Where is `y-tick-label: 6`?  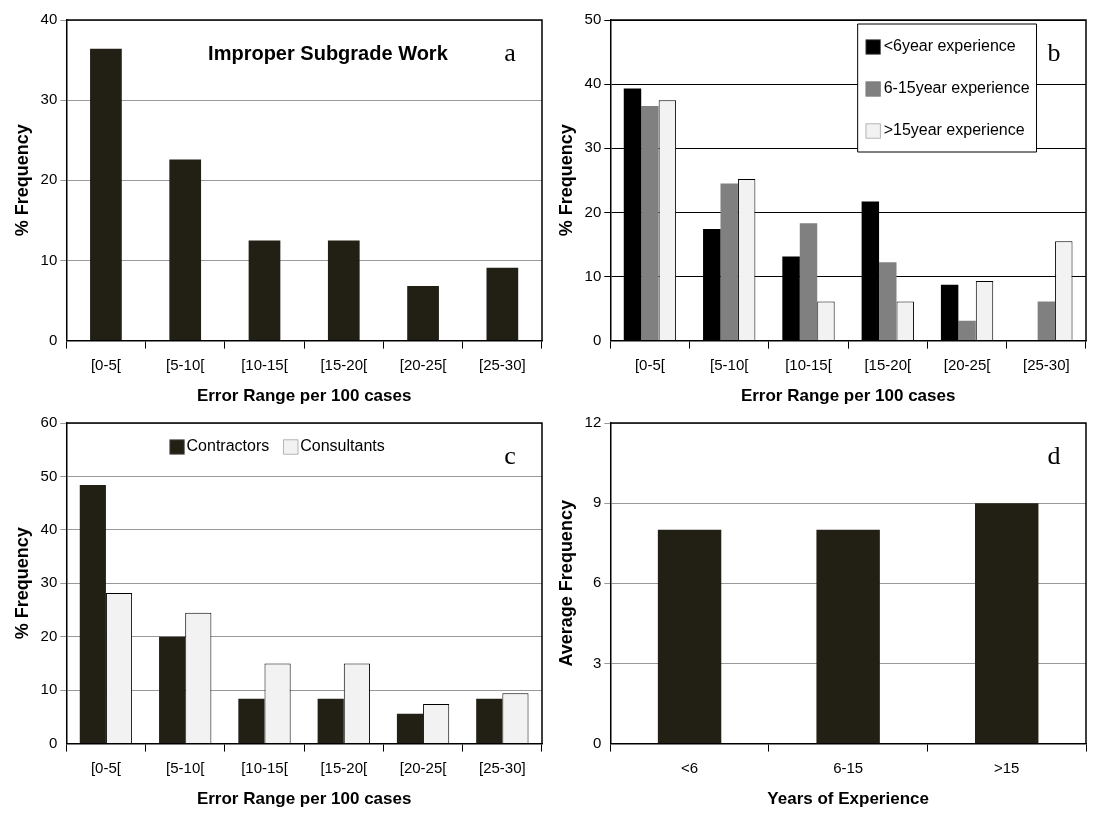
y-tick-label: 6 is located at coordinates (597, 582).